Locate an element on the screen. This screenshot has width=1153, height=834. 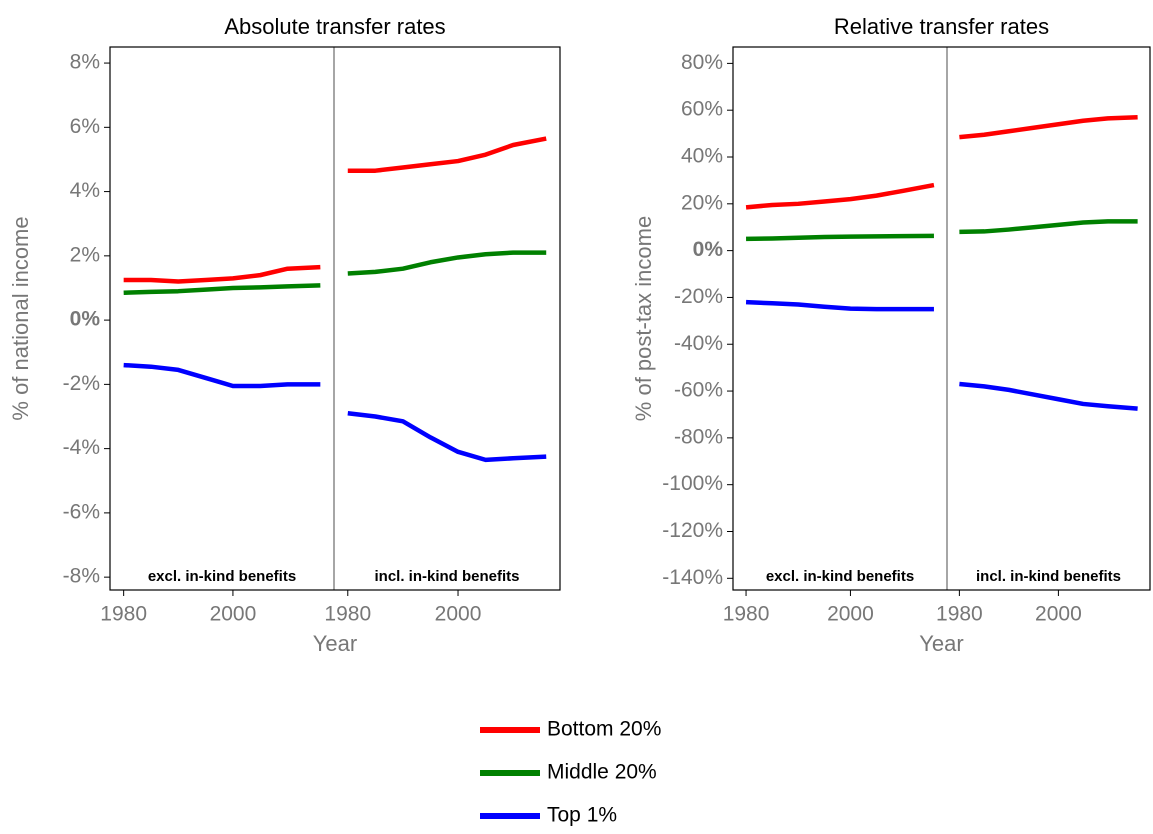
y-tick-label: -80% is located at coordinates (698, 436).